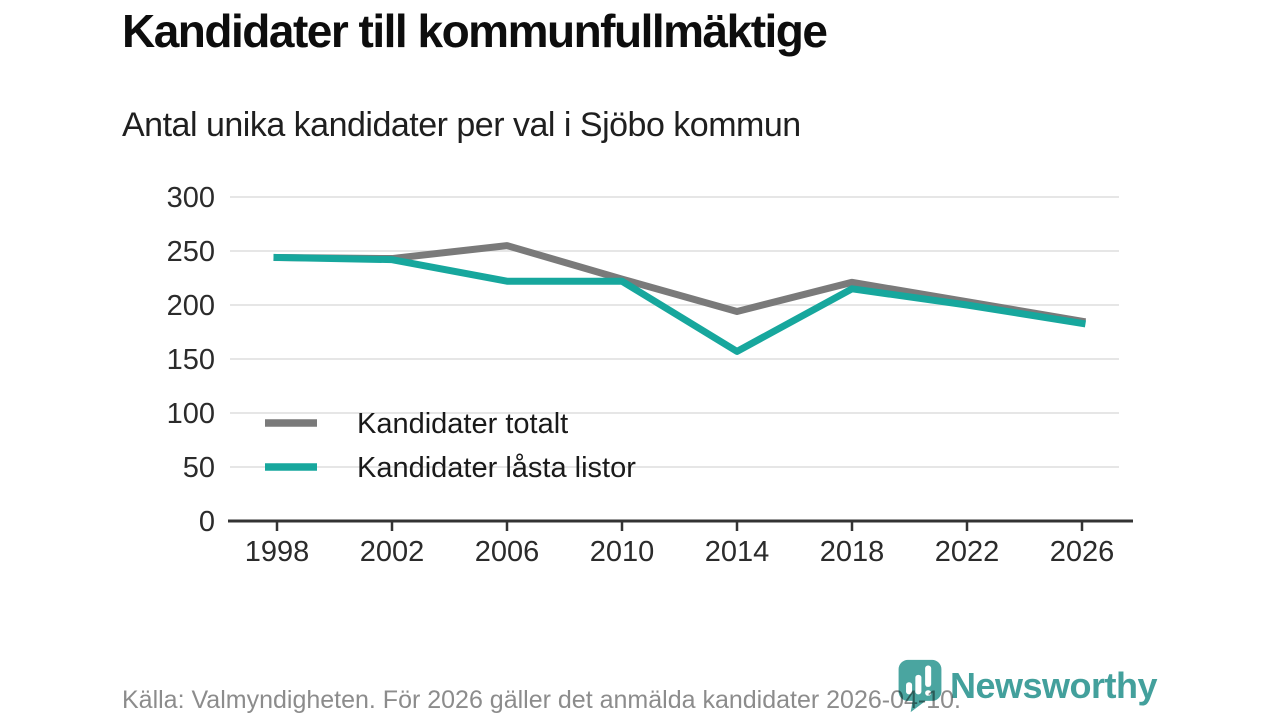  What do you see at coordinates (909, 688) in the screenshot?
I see `logo-bar-short` at bounding box center [909, 688].